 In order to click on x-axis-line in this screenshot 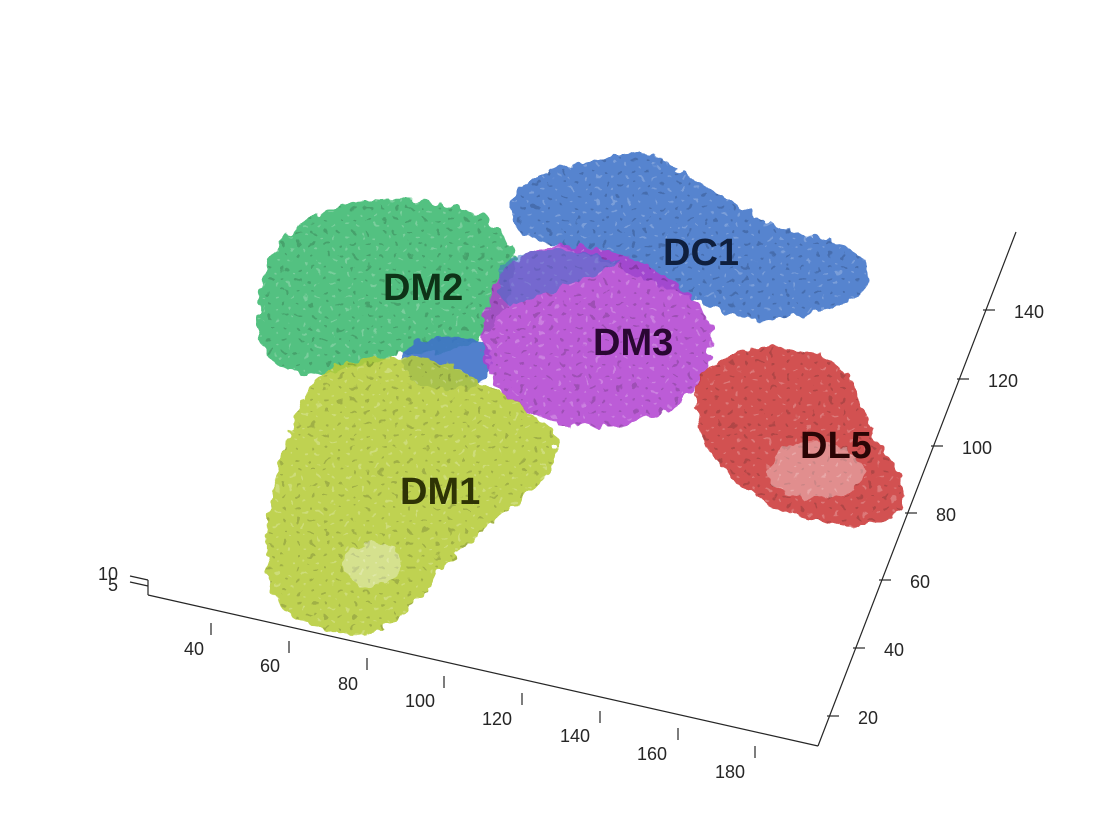, I will do `click(483, 670)`.